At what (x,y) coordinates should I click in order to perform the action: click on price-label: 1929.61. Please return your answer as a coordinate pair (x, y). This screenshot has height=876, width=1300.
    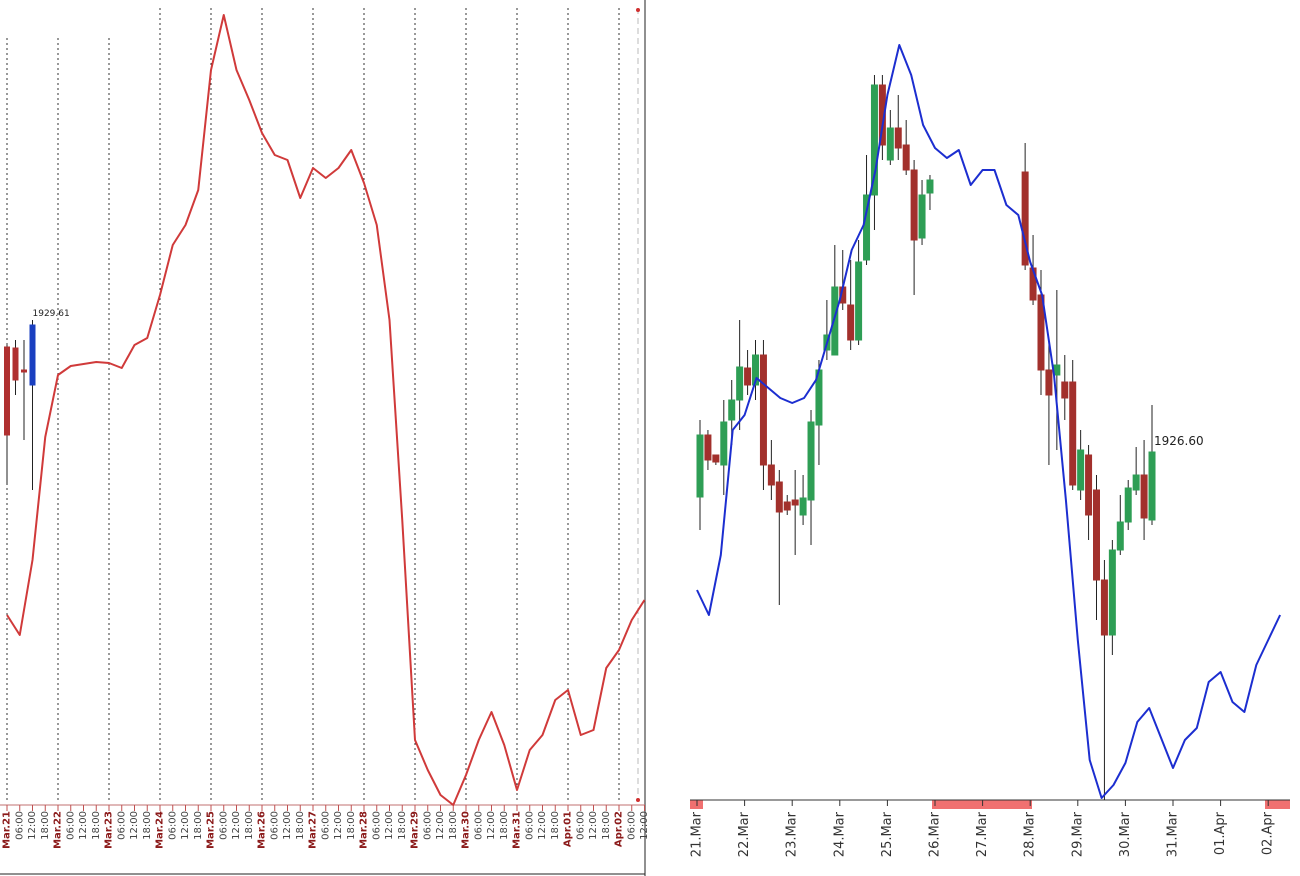
    Looking at the image, I should click on (51, 314).